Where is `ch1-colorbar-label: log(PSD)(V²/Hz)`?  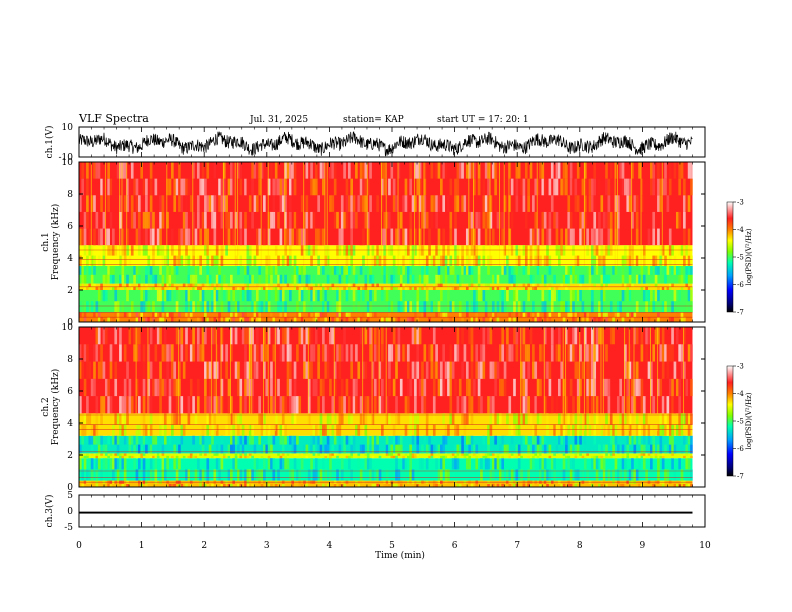 ch1-colorbar-label: log(PSD)(V²/Hz) is located at coordinates (749, 256).